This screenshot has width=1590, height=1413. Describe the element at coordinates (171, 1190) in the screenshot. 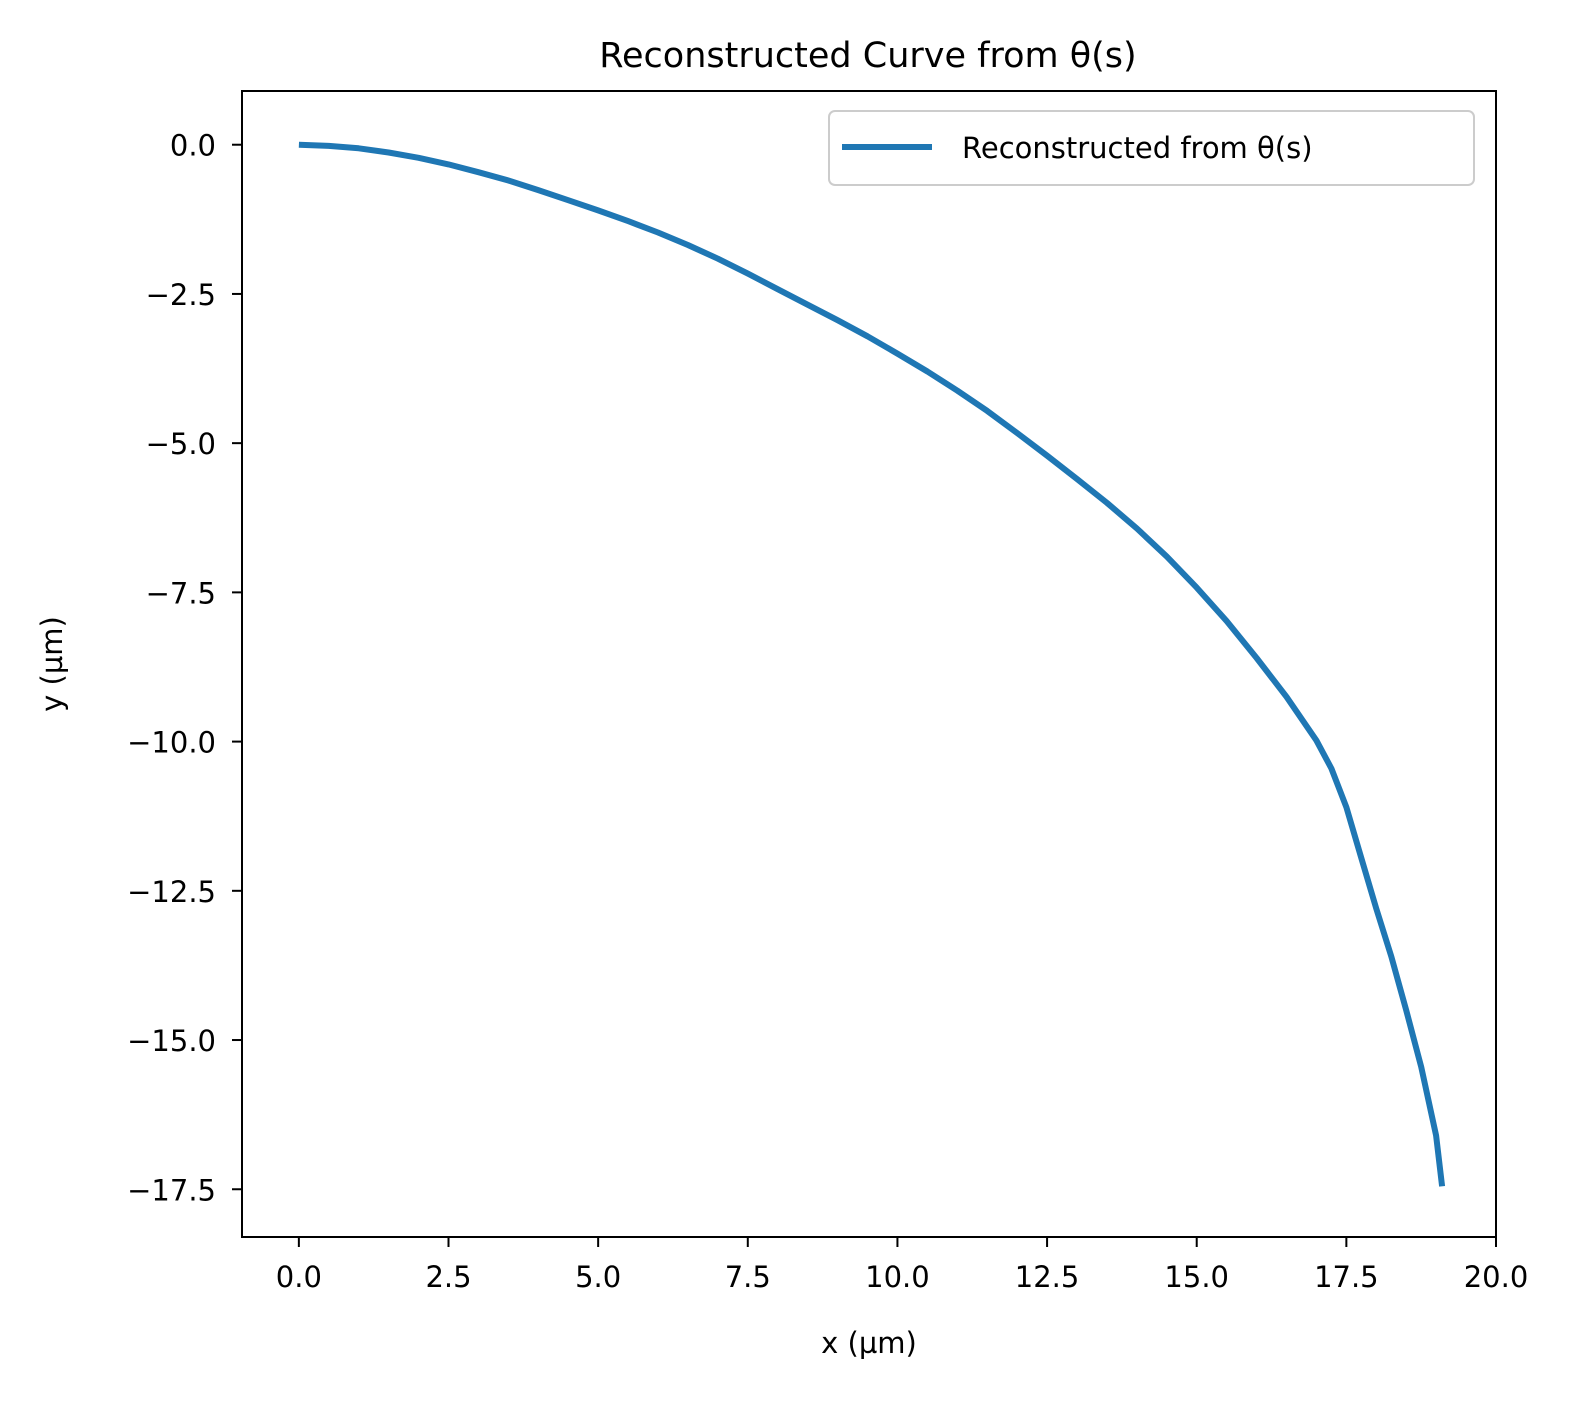

I see `y-tick-label: −17.5` at that location.